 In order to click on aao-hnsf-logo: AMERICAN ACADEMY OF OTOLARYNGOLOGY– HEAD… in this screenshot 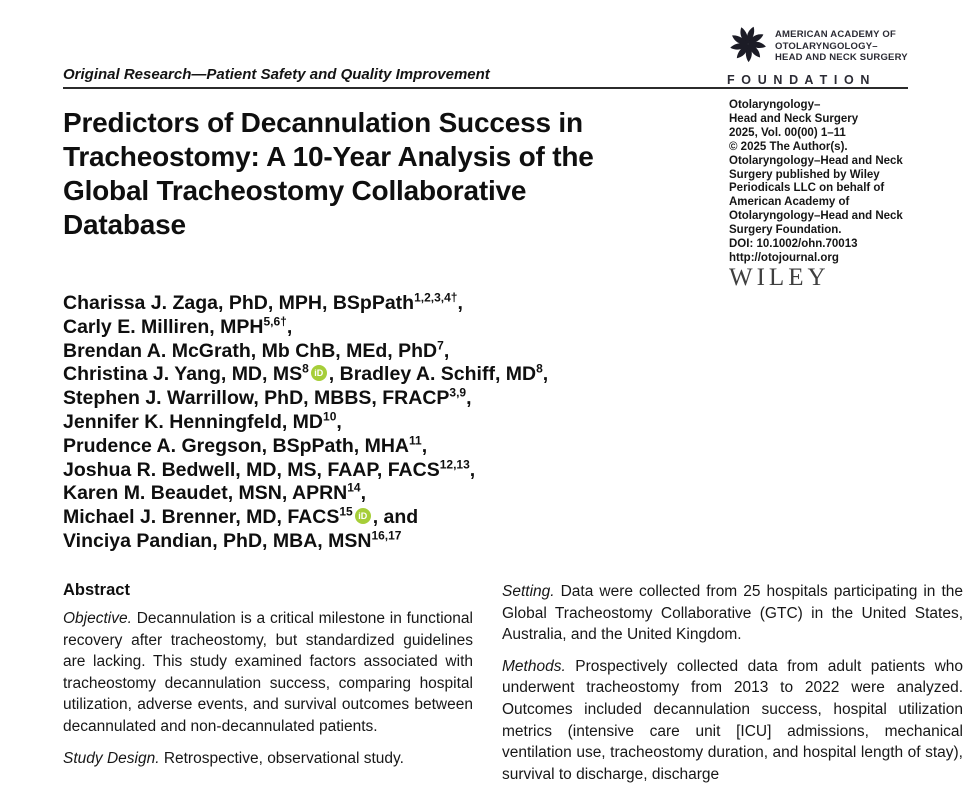, I will do `click(818, 55)`.